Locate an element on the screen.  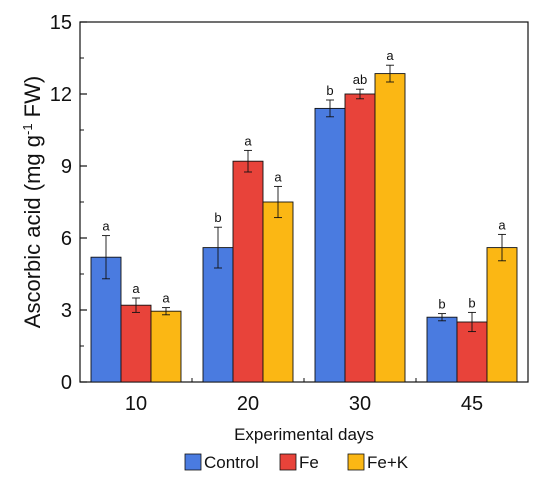
legend-swatch-control is located at coordinates (193, 462).